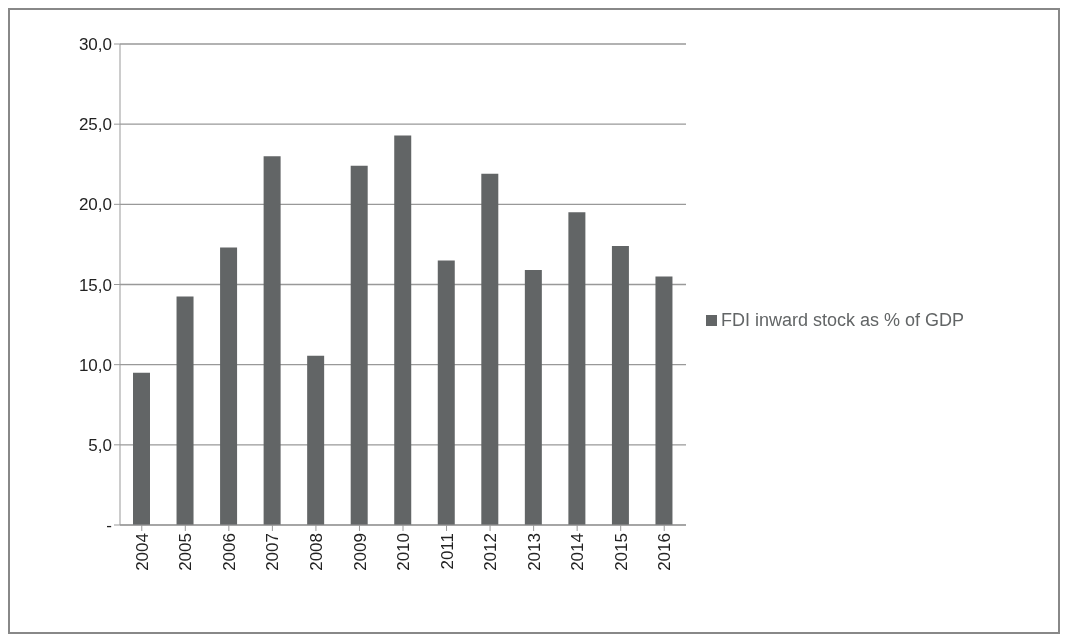 Image resolution: width=1068 pixels, height=642 pixels. What do you see at coordinates (95, 205) in the screenshot?
I see `y-tick-label: 20,0` at bounding box center [95, 205].